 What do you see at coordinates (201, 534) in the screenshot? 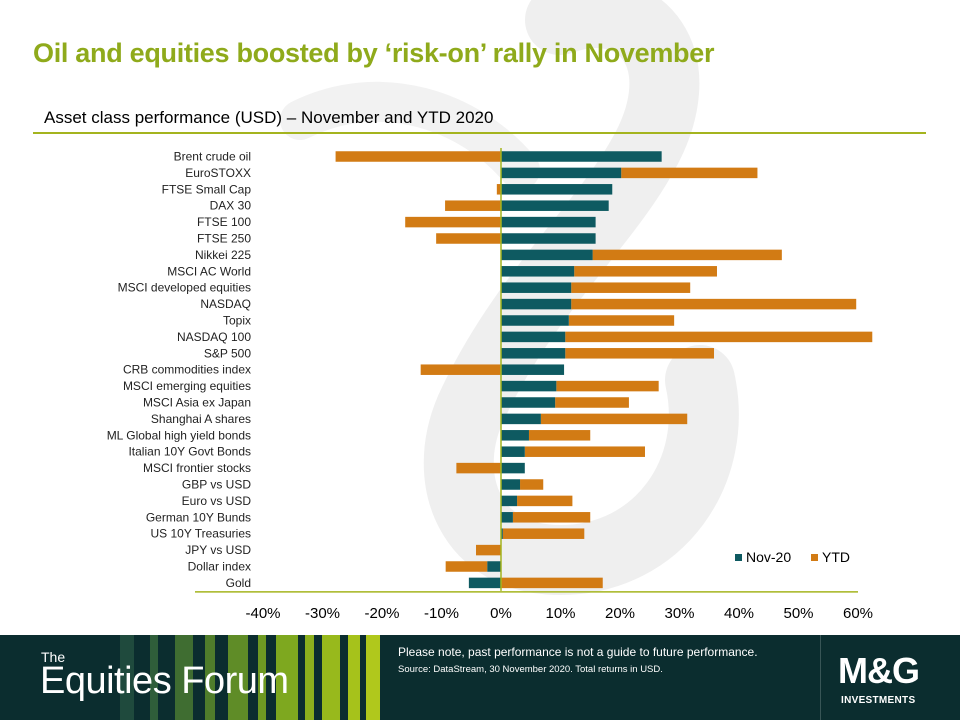
I see `category-label-23: US 10Y Treasuries` at bounding box center [201, 534].